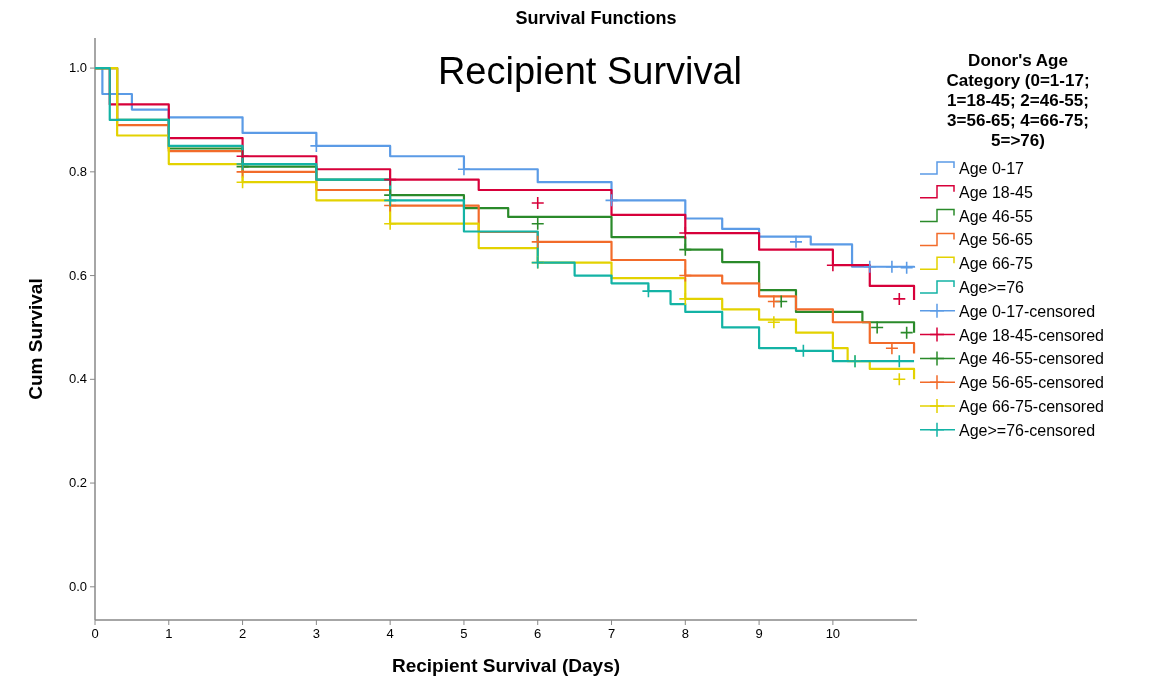  I want to click on x-axis-title: Recipient Survival (Days), so click(506, 665).